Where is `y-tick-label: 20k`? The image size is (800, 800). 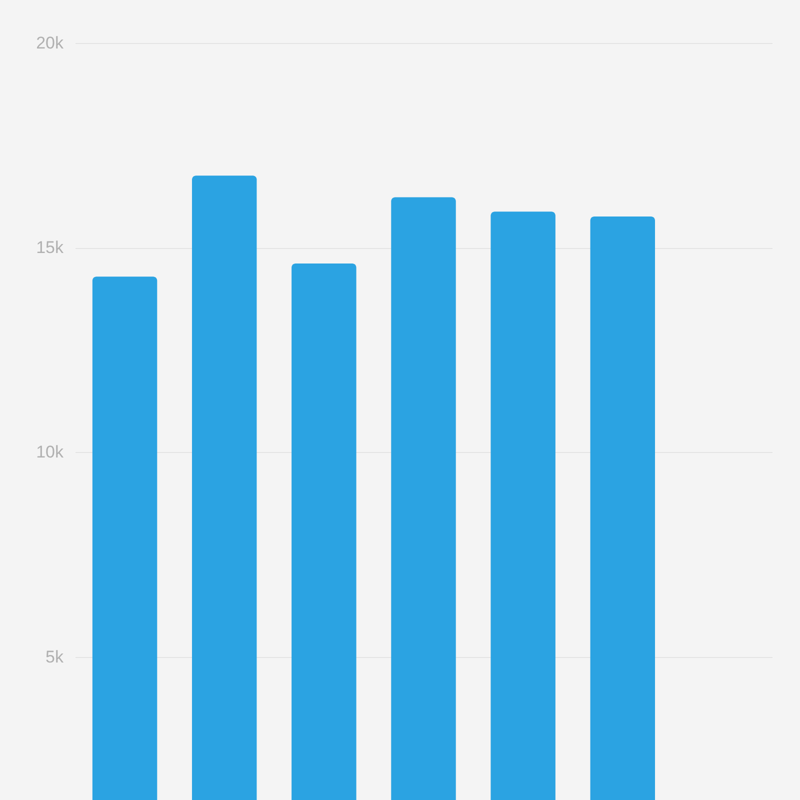
y-tick-label: 20k is located at coordinates (50, 43).